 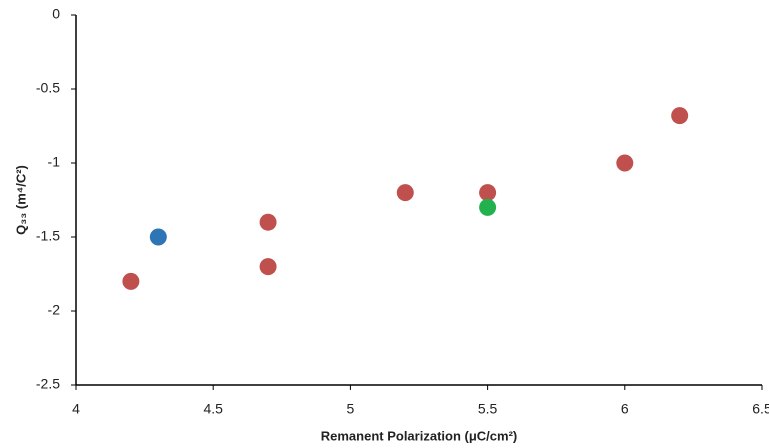 What do you see at coordinates (48, 88) in the screenshot?
I see `y-tick-label: -0.5` at bounding box center [48, 88].